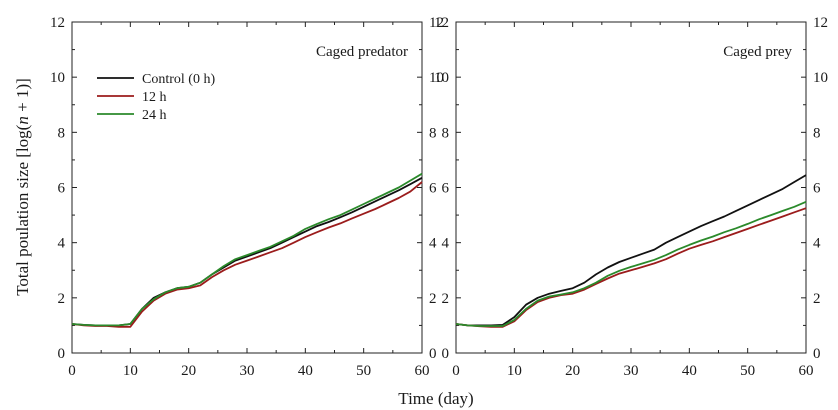 This screenshot has height=410, width=838. I want to click on series-line-24-h, so click(631, 263).